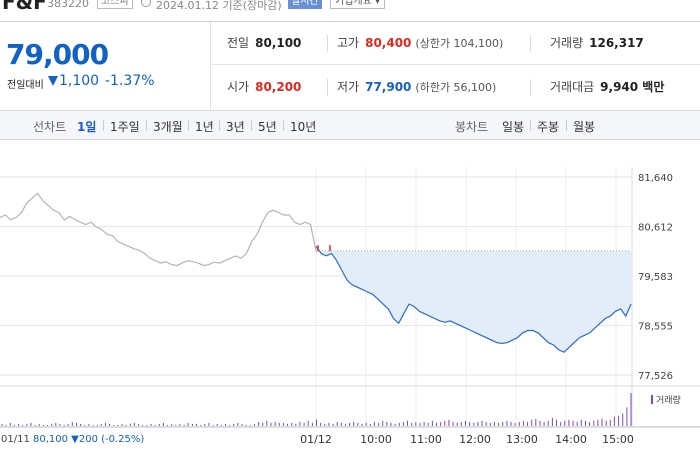  What do you see at coordinates (278, 87) in the screenshot?
I see `open-value: 80,200` at bounding box center [278, 87].